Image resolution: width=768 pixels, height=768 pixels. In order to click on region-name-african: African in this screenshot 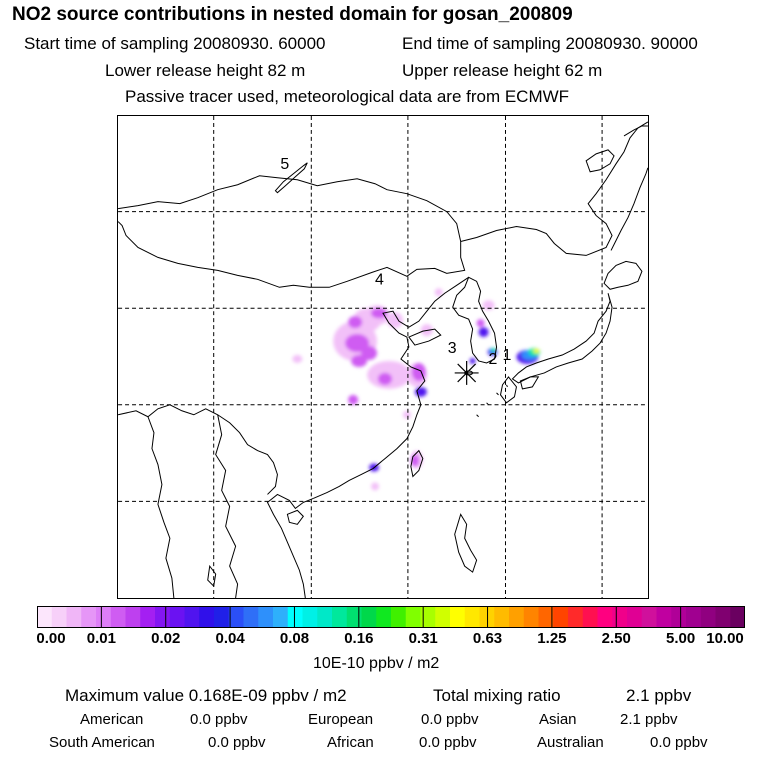, I will do `click(350, 742)`.